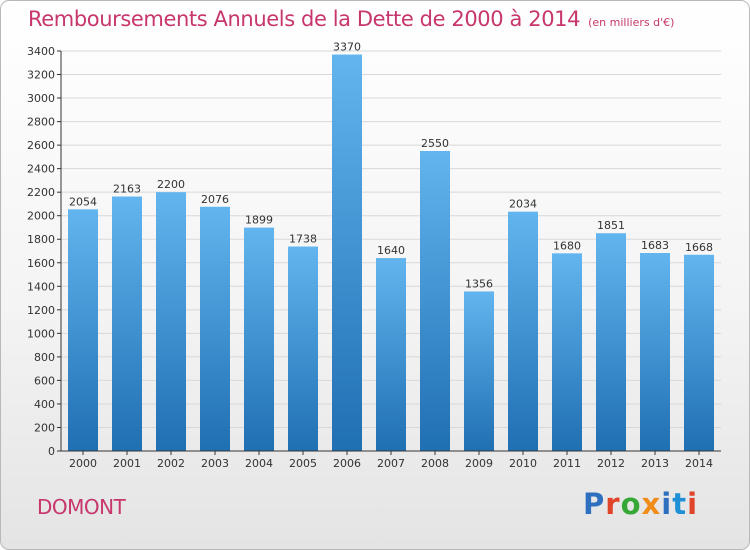  I want to click on unit-note: (en milliers d'€), so click(631, 22).